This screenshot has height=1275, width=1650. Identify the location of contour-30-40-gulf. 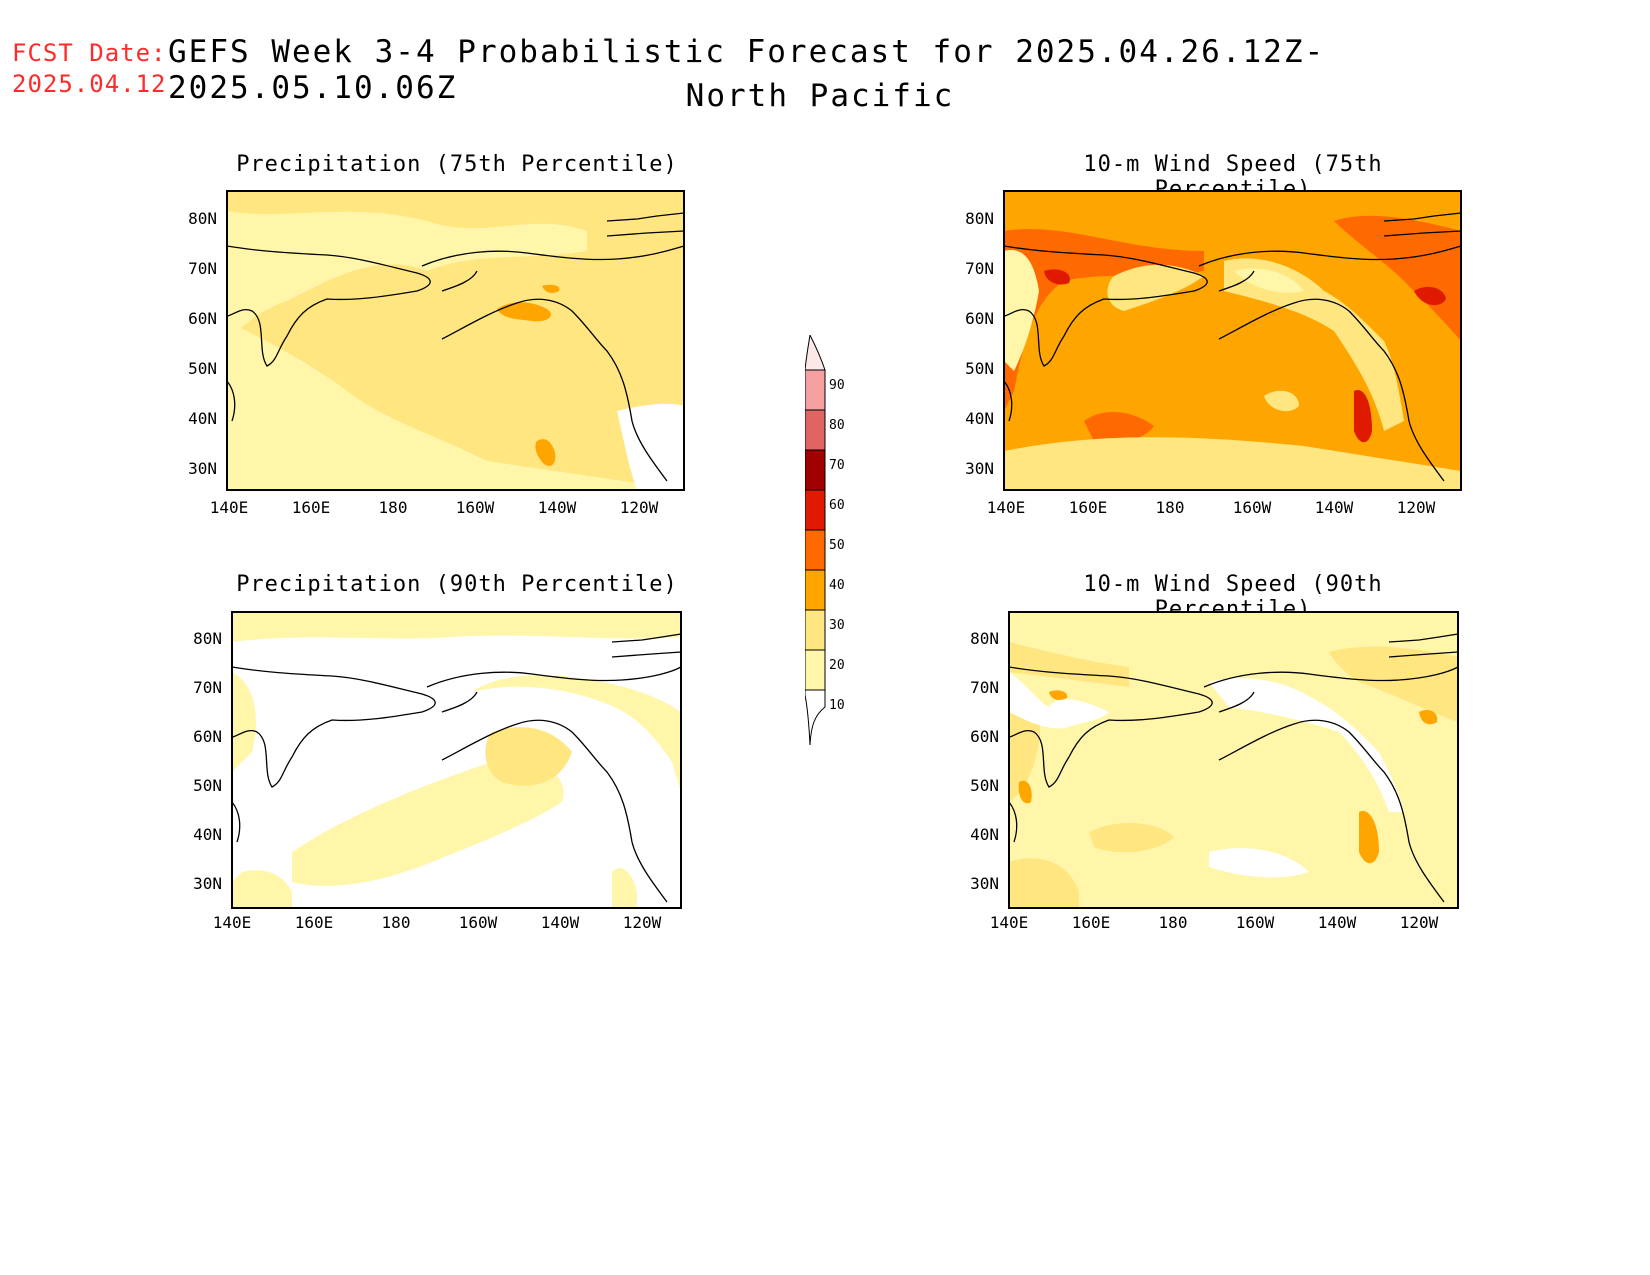
(524, 312).